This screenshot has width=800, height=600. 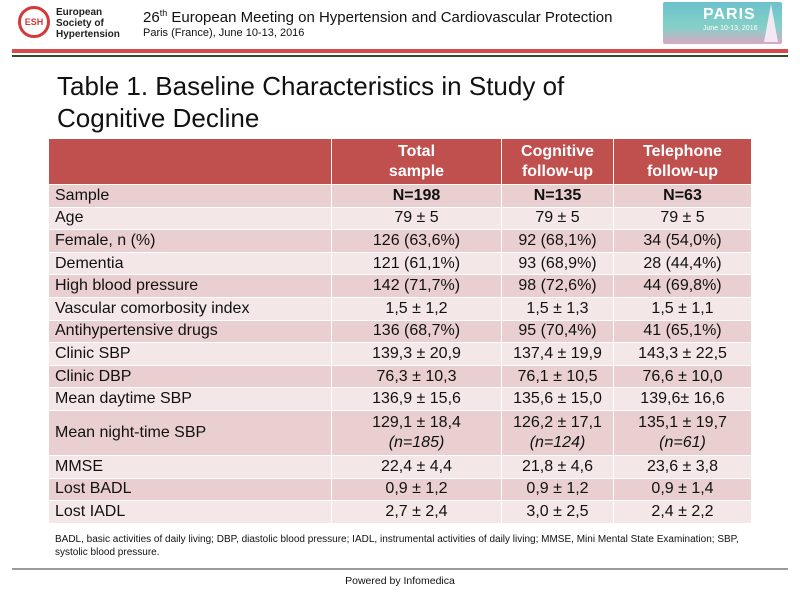 I want to click on cell-telephone: 76,6 ± 10,0, so click(x=682, y=376).